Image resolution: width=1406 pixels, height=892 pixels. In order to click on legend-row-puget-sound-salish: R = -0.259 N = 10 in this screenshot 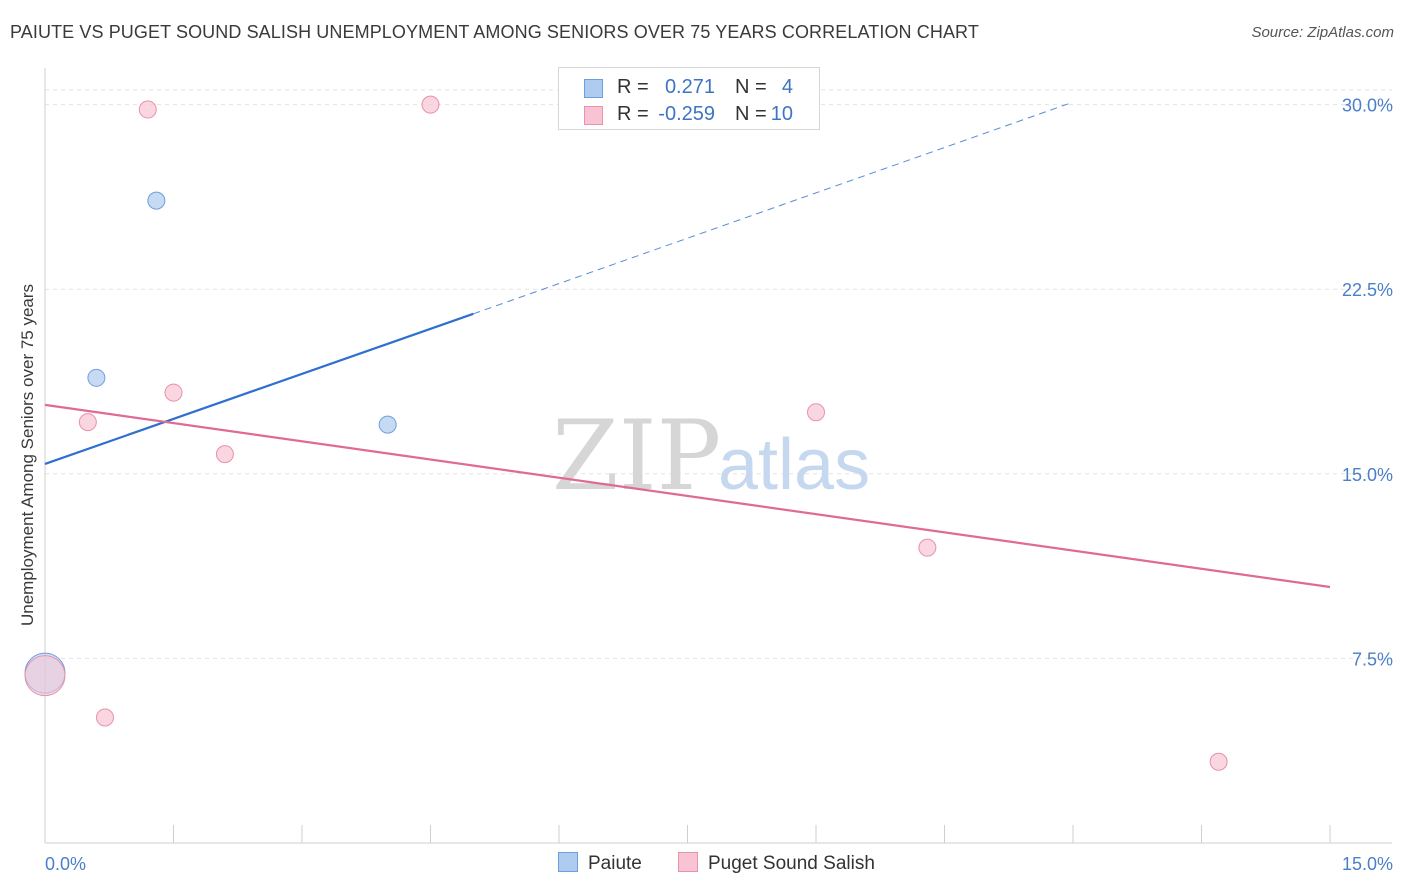, I will do `click(689, 117)`.